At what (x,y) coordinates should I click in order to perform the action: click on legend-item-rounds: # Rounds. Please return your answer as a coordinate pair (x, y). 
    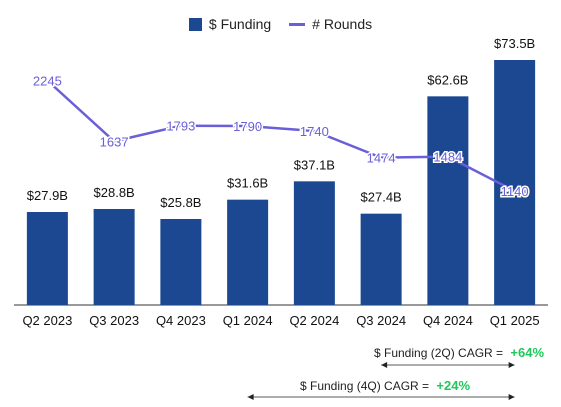
    Looking at the image, I should click on (330, 24).